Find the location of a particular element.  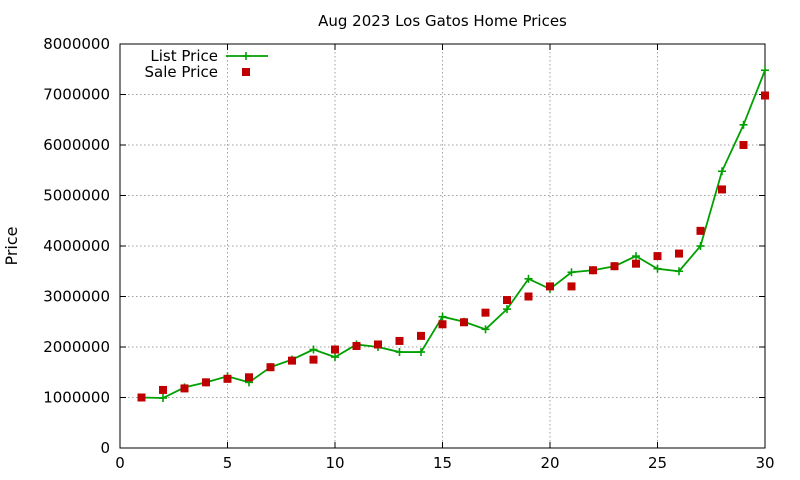

y-tick-label: 5000000 is located at coordinates (76, 196).